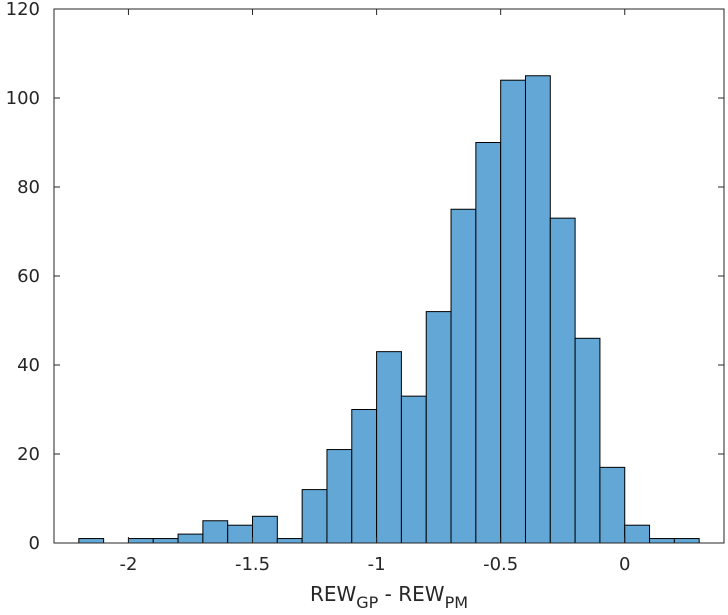 The image size is (728, 615). What do you see at coordinates (28, 454) in the screenshot?
I see `y-tick-label: 20` at bounding box center [28, 454].